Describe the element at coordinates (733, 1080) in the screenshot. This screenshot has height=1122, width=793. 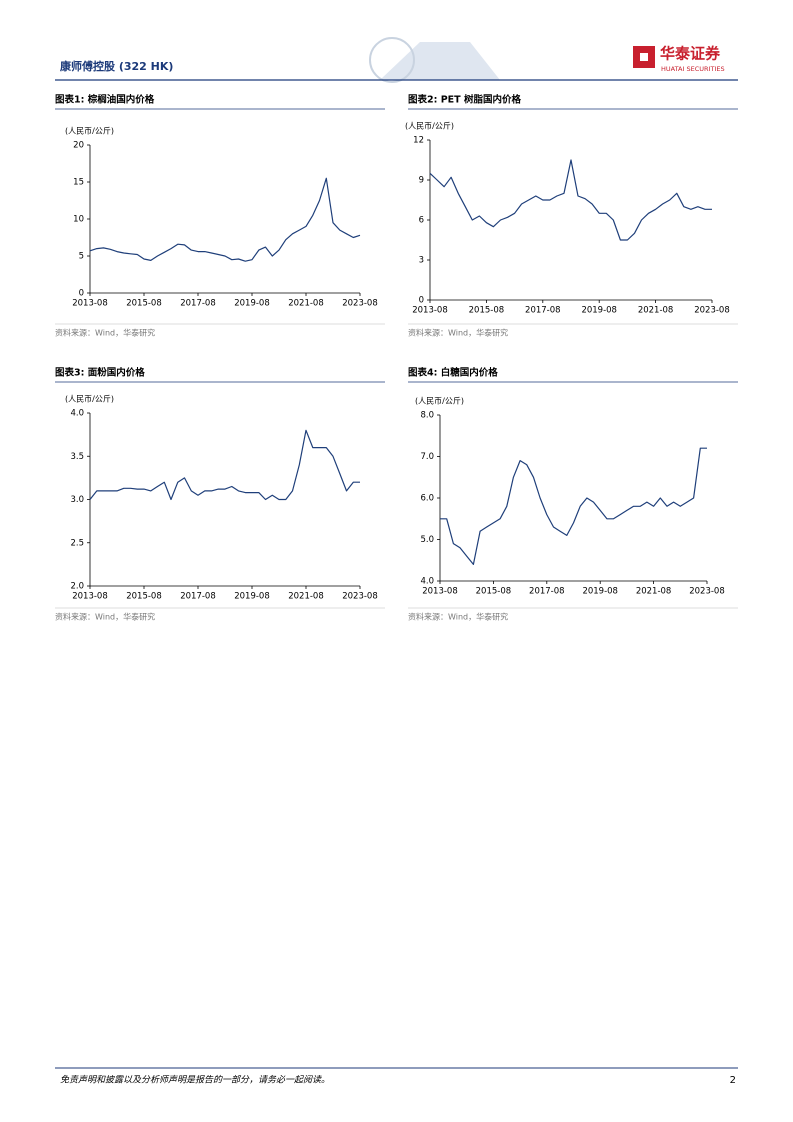
I see `page-number: 2` at that location.